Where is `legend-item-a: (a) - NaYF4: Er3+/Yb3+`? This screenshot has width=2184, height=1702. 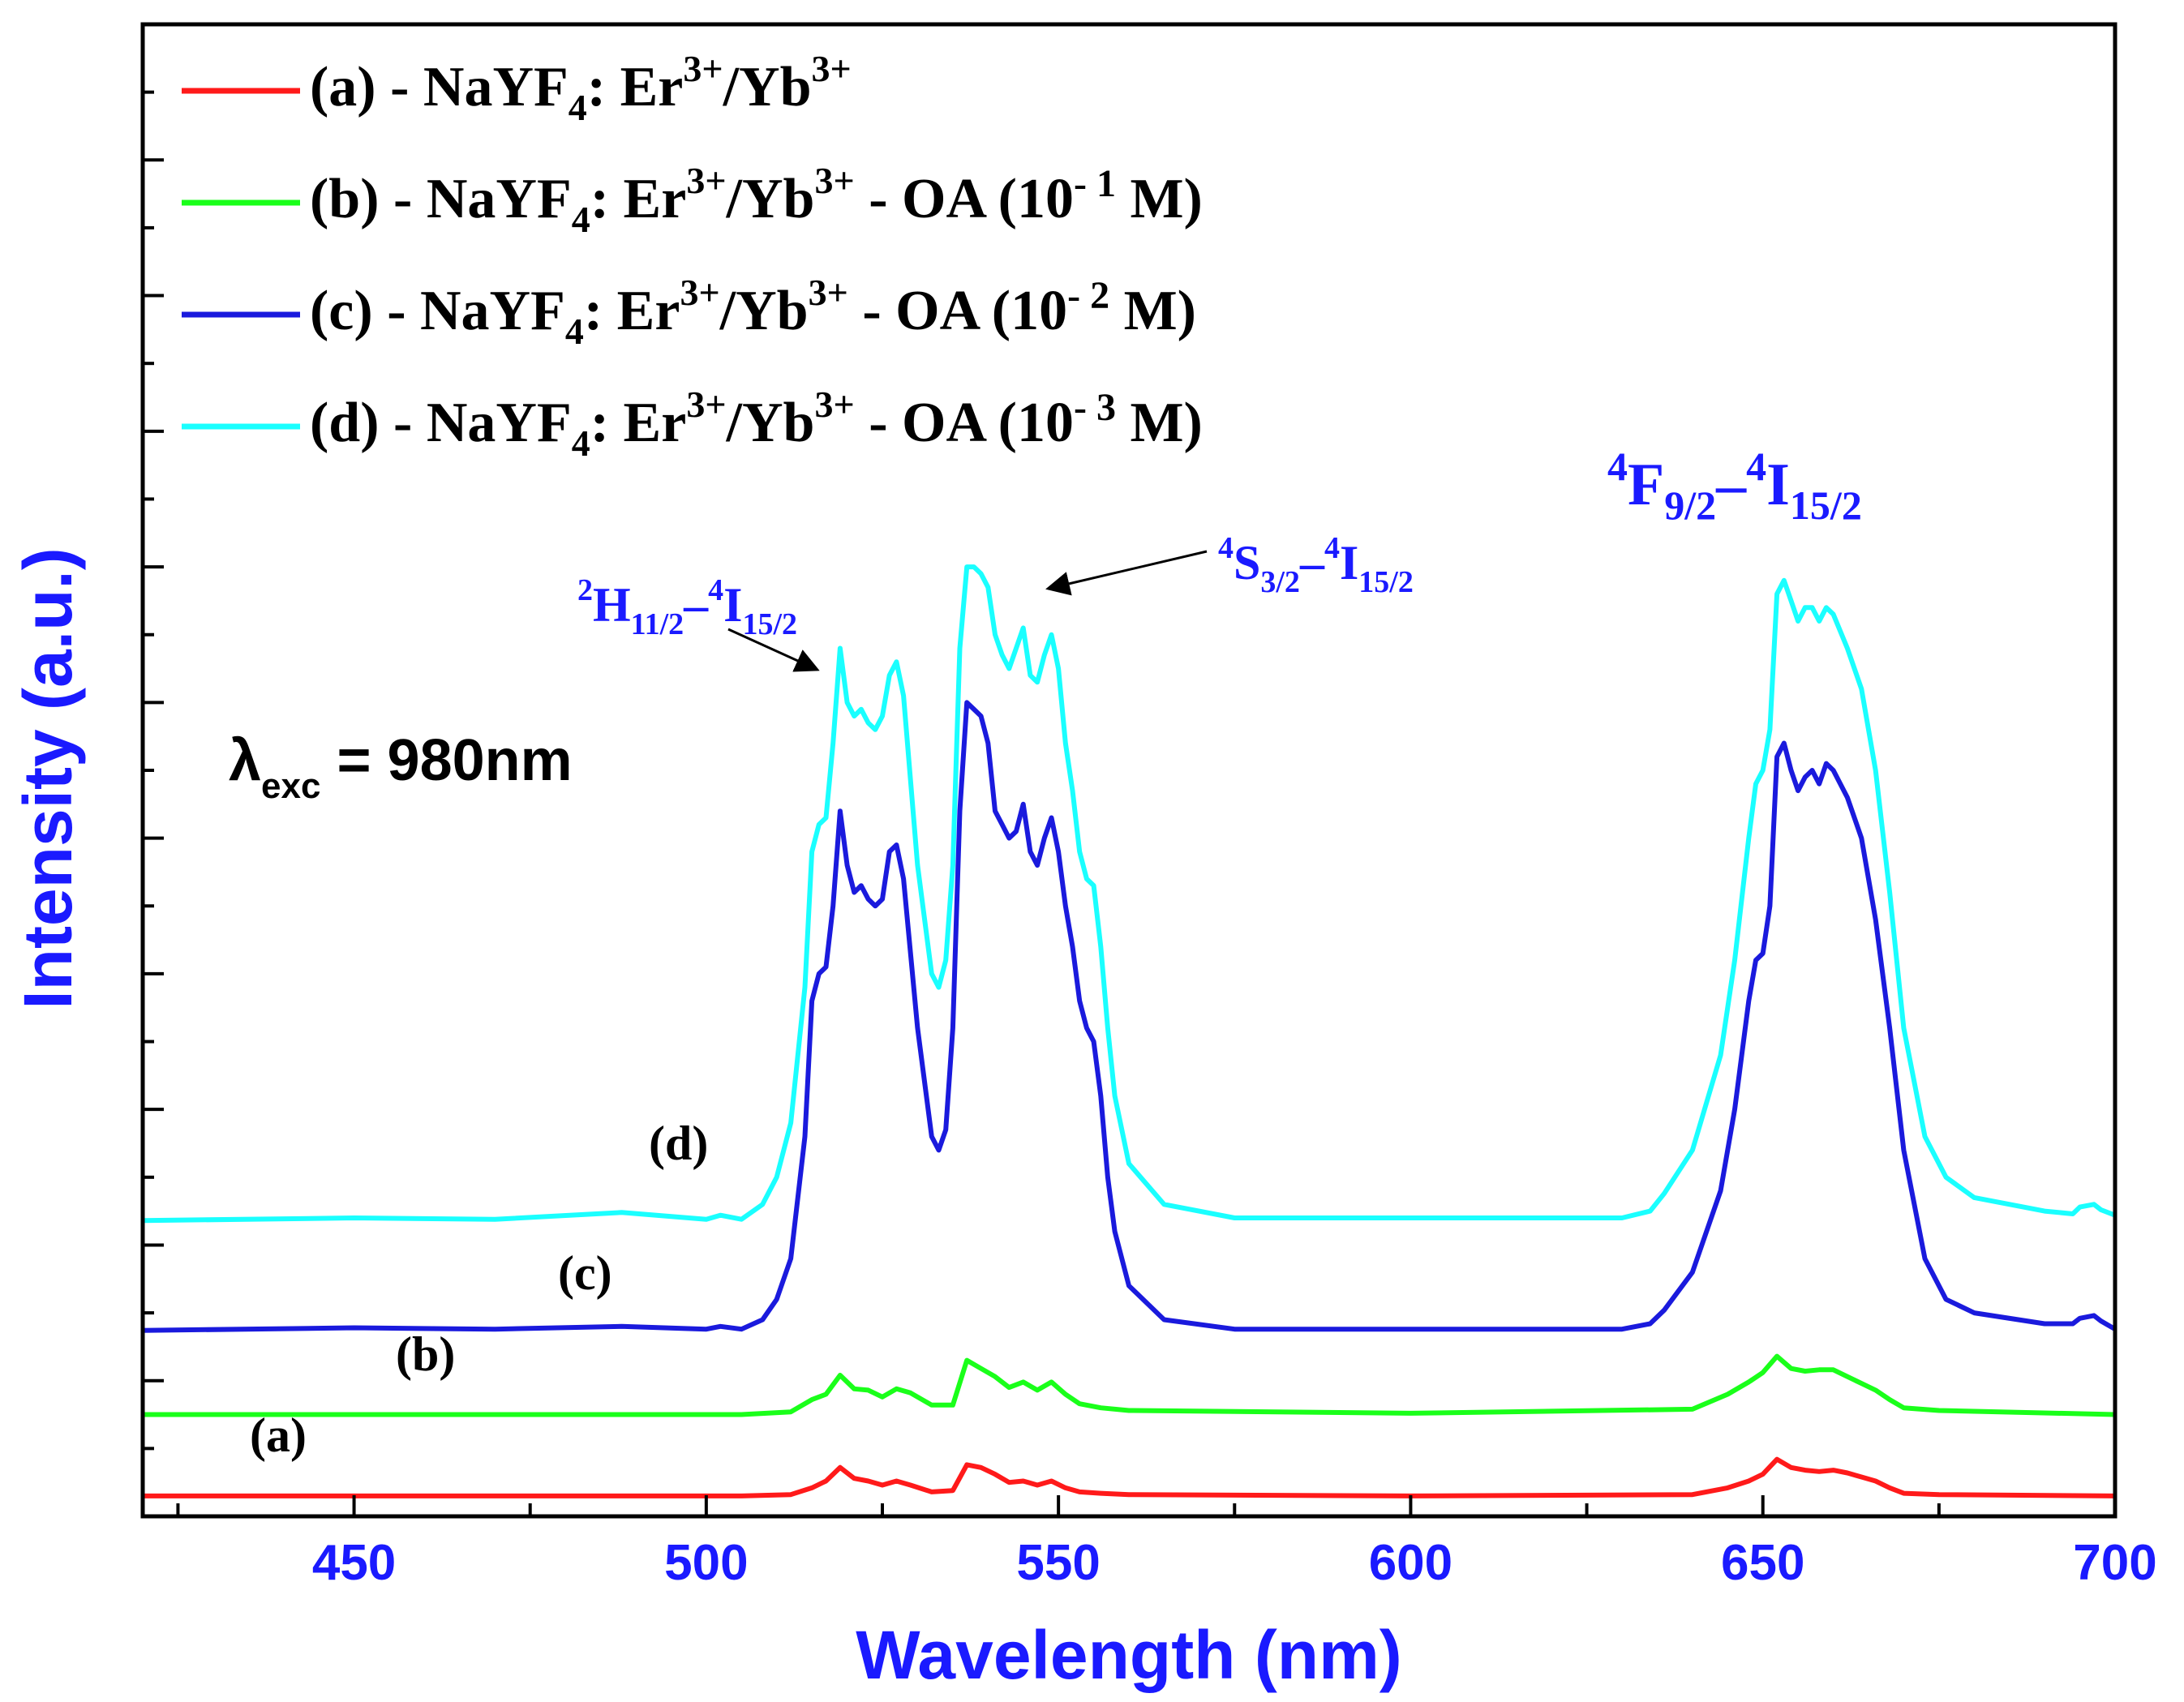
legend-item-a: (a) - NaYF4: Er3+/Yb3+ is located at coordinates (517, 88).